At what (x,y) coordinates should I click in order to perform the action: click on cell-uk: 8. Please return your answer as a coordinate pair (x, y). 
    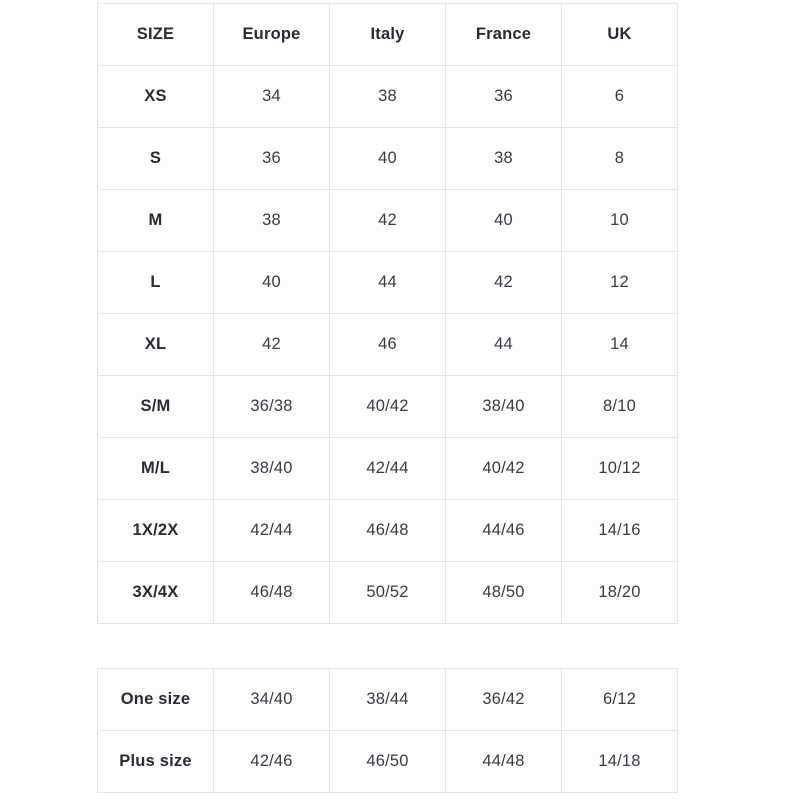
    Looking at the image, I should click on (619, 158).